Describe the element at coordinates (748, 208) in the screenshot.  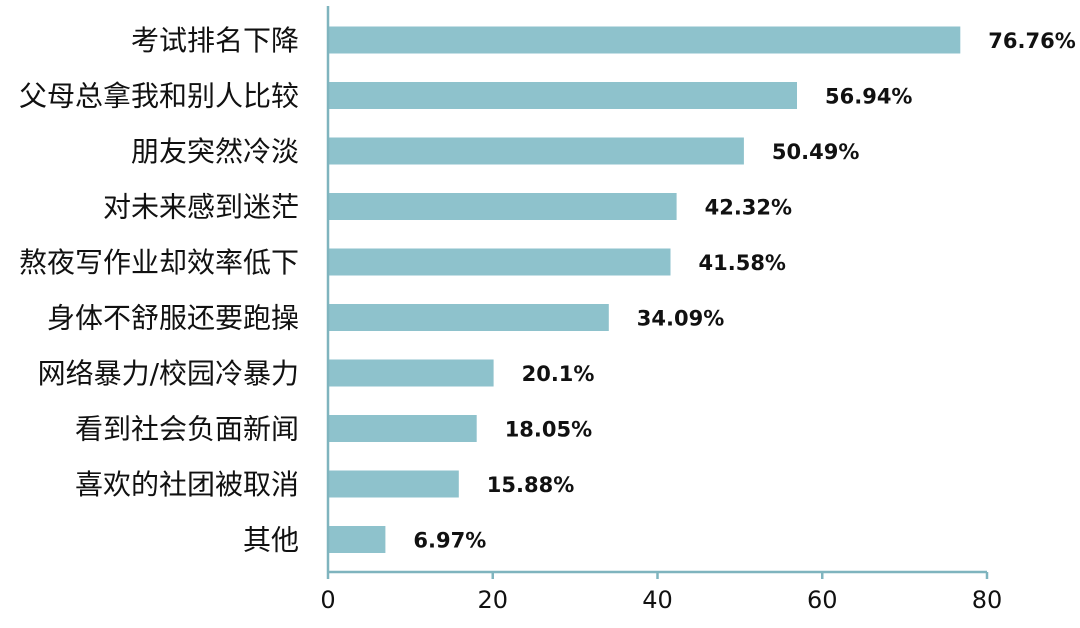
I see `data-label: 42.32%` at that location.